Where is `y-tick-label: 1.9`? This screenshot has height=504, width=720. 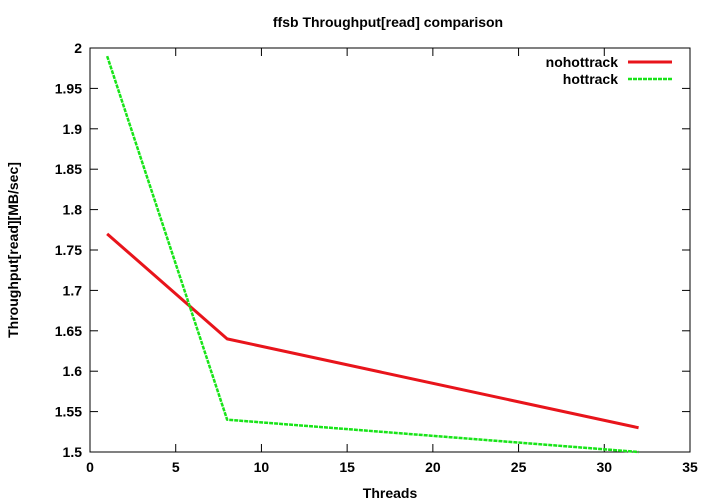
y-tick-label: 1.9 is located at coordinates (73, 129).